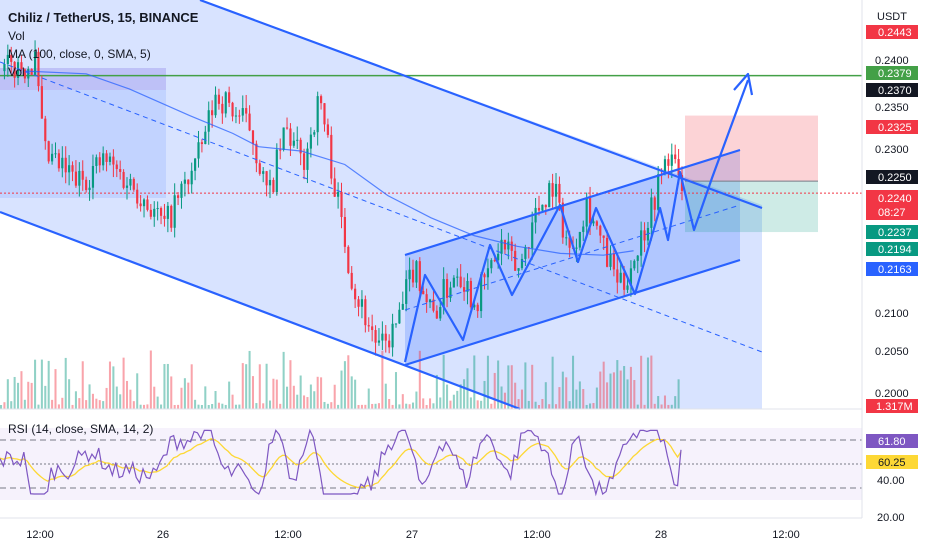  What do you see at coordinates (895, 250) in the screenshot?
I see `svg-text: 0.2194` at bounding box center [895, 250].